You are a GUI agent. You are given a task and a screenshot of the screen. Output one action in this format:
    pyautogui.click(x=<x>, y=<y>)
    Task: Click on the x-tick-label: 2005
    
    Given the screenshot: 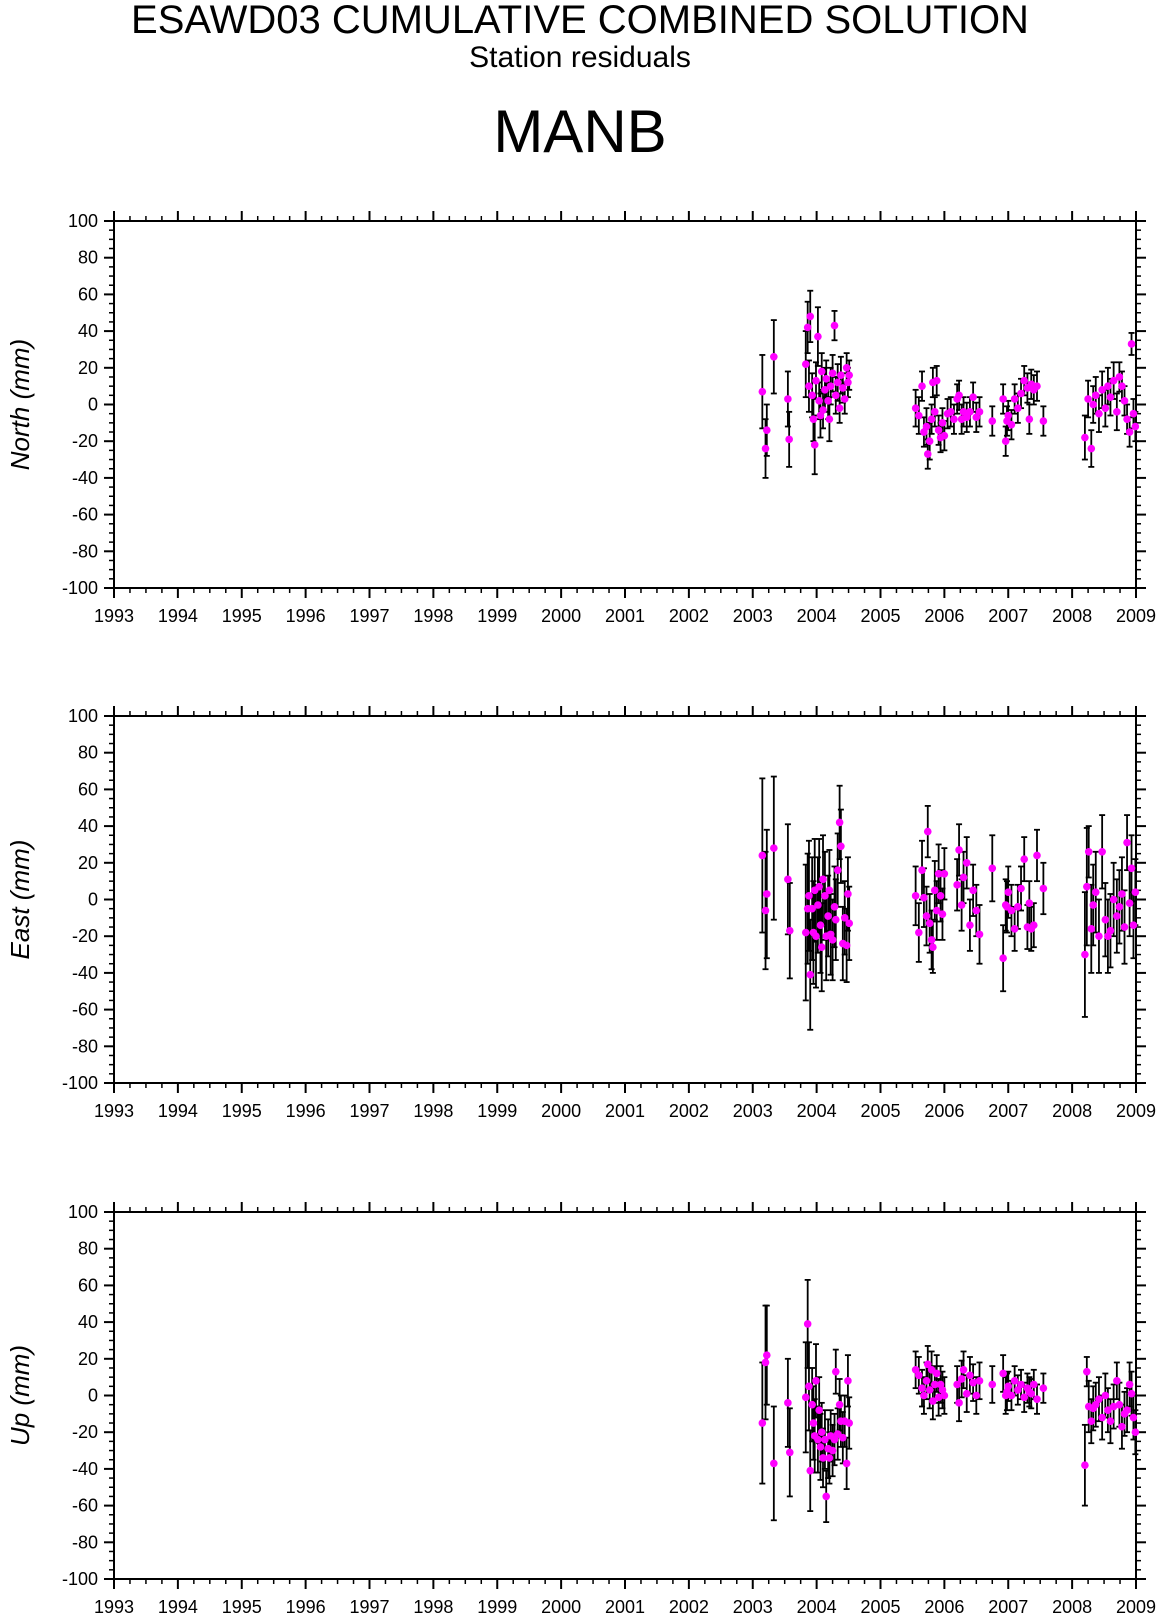 What is the action you would take?
    pyautogui.click(x=880, y=616)
    